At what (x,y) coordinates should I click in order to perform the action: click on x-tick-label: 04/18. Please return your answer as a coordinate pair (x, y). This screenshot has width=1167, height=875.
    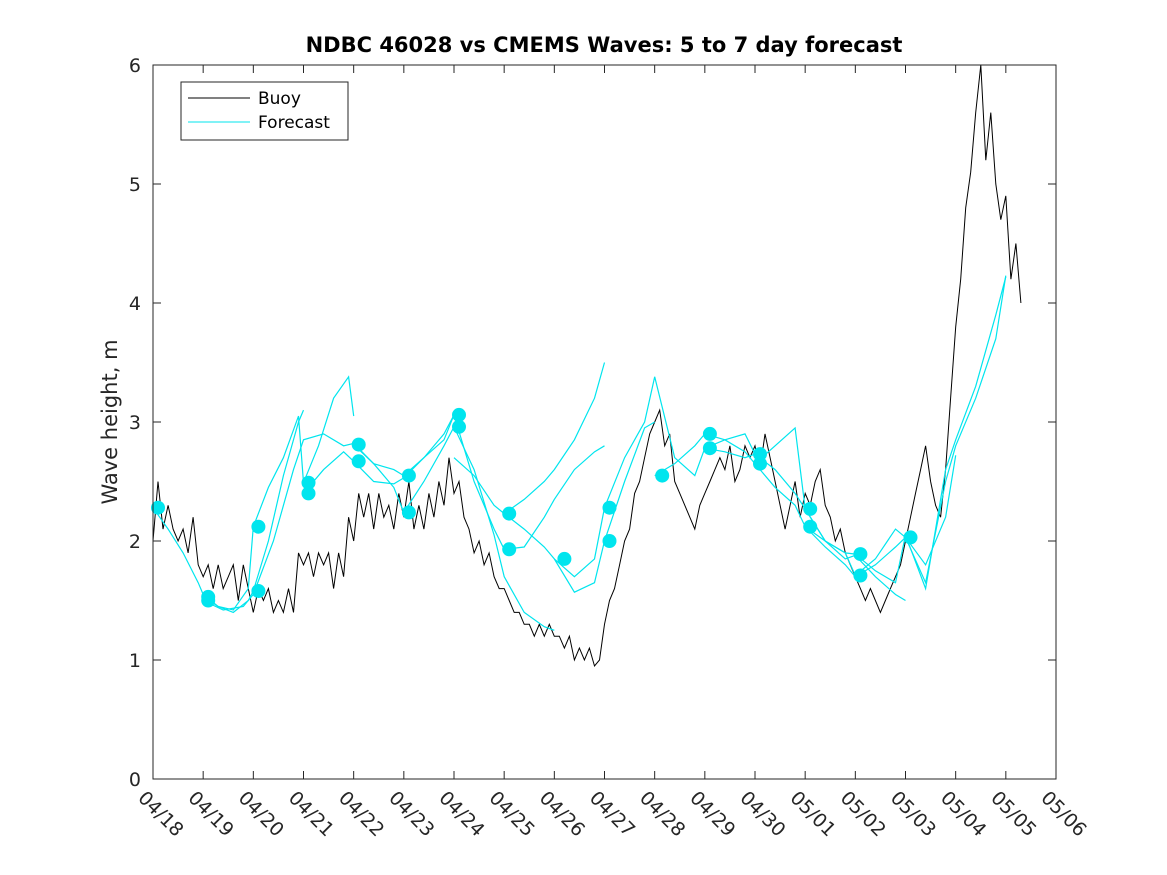
    Looking at the image, I should click on (160, 814).